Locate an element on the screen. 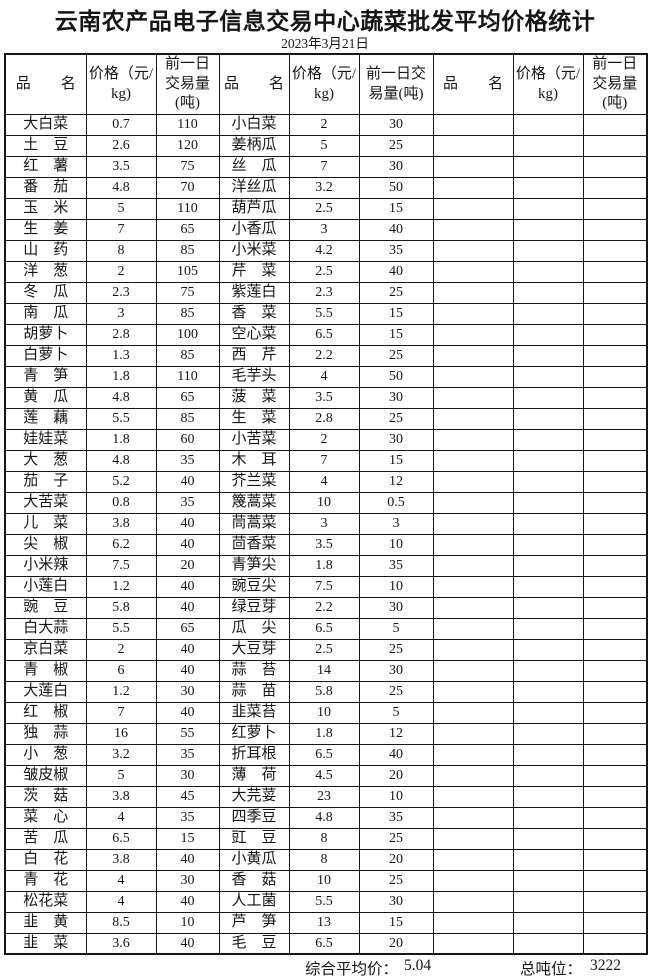 The image size is (650, 979). table-row: 青 笋 1.8 110 毛芋头 4 50 is located at coordinates (326, 376).